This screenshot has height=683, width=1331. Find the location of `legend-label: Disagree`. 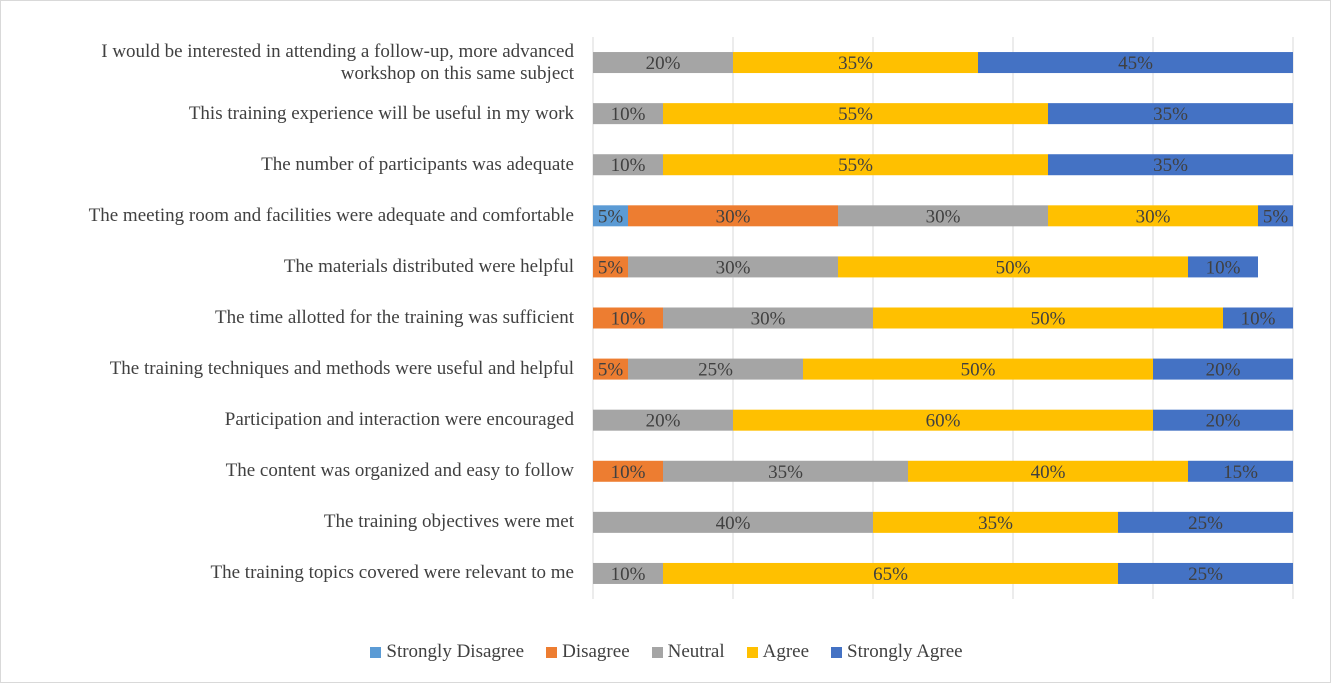

legend-label: Disagree is located at coordinates (596, 651).